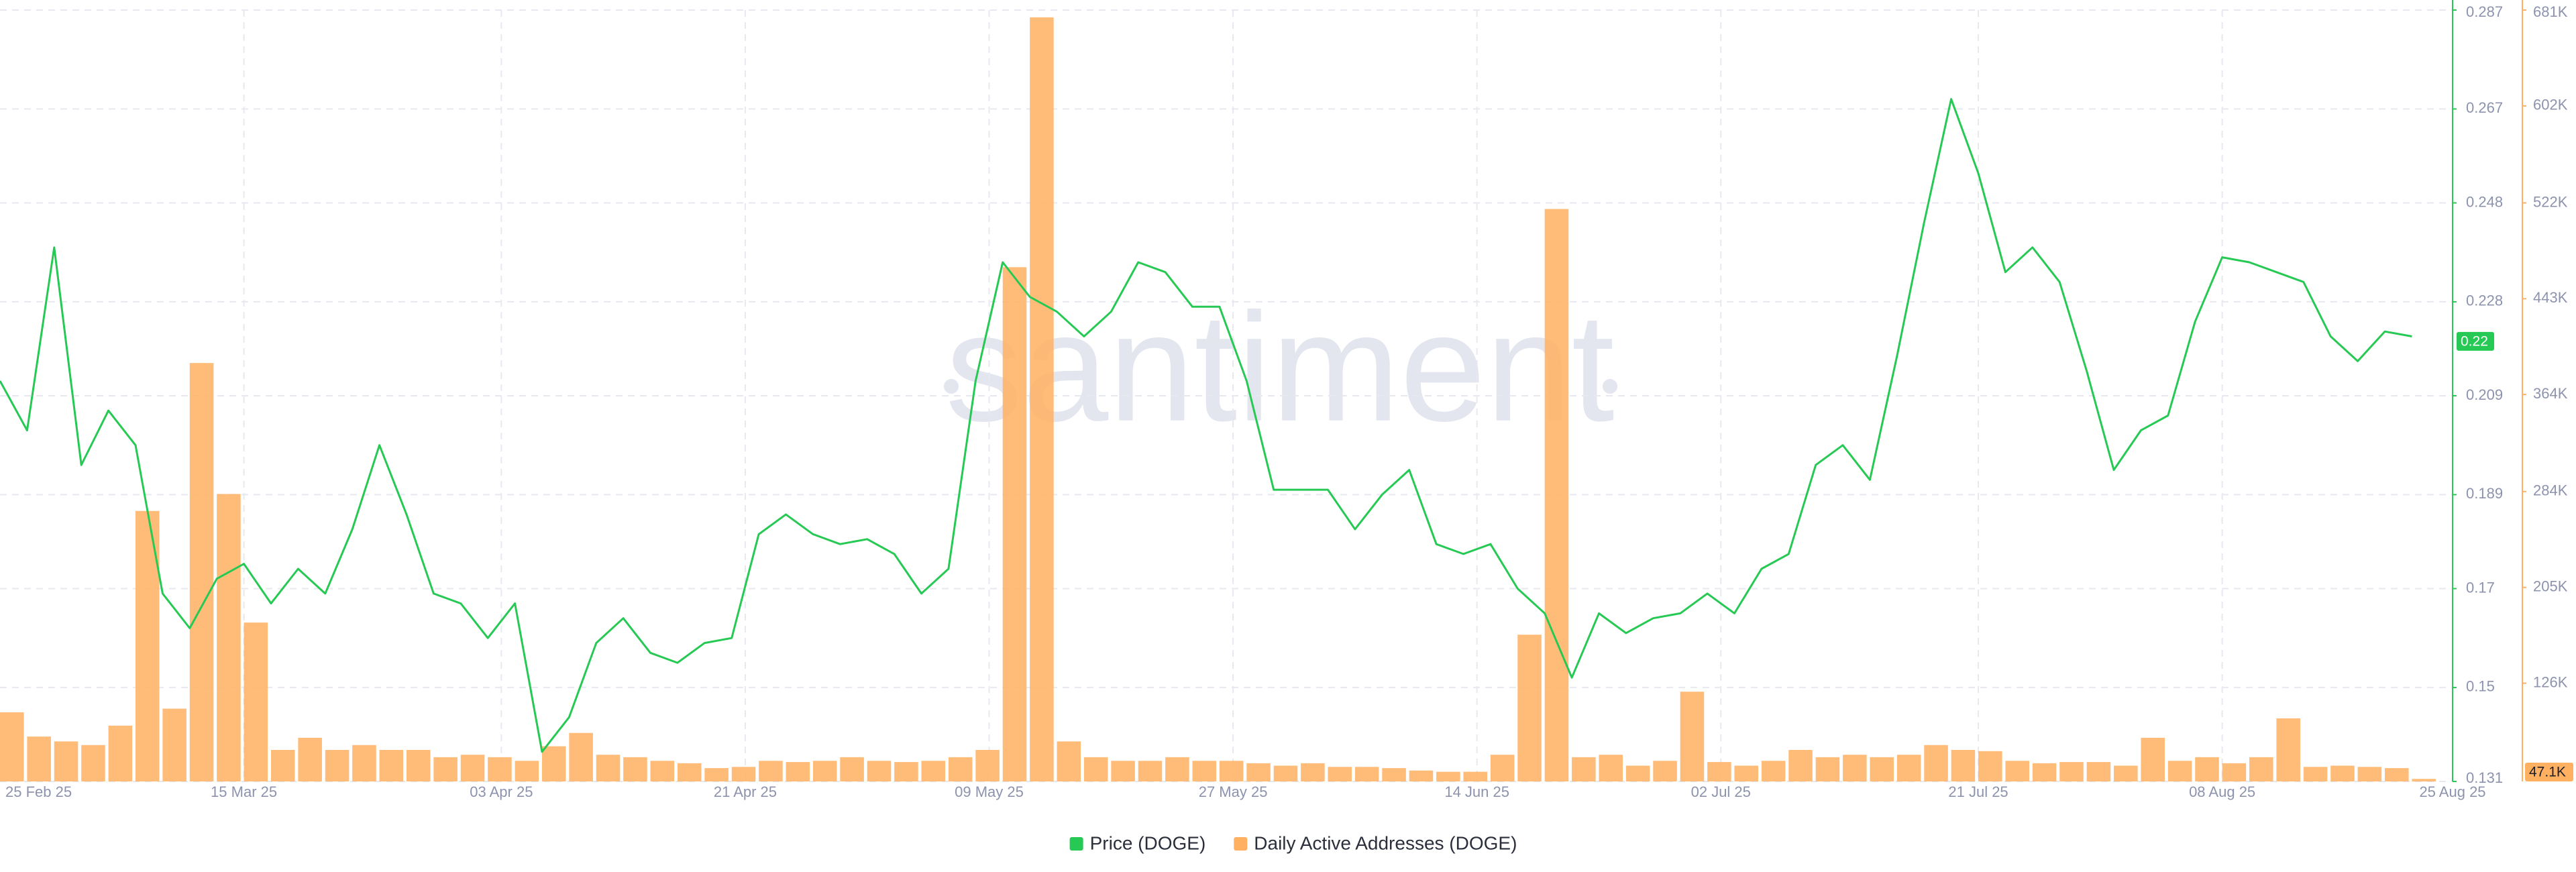 This screenshot has width=2576, height=872. What do you see at coordinates (2484, 201) in the screenshot?
I see `y-tick-label: 0.248` at bounding box center [2484, 201].